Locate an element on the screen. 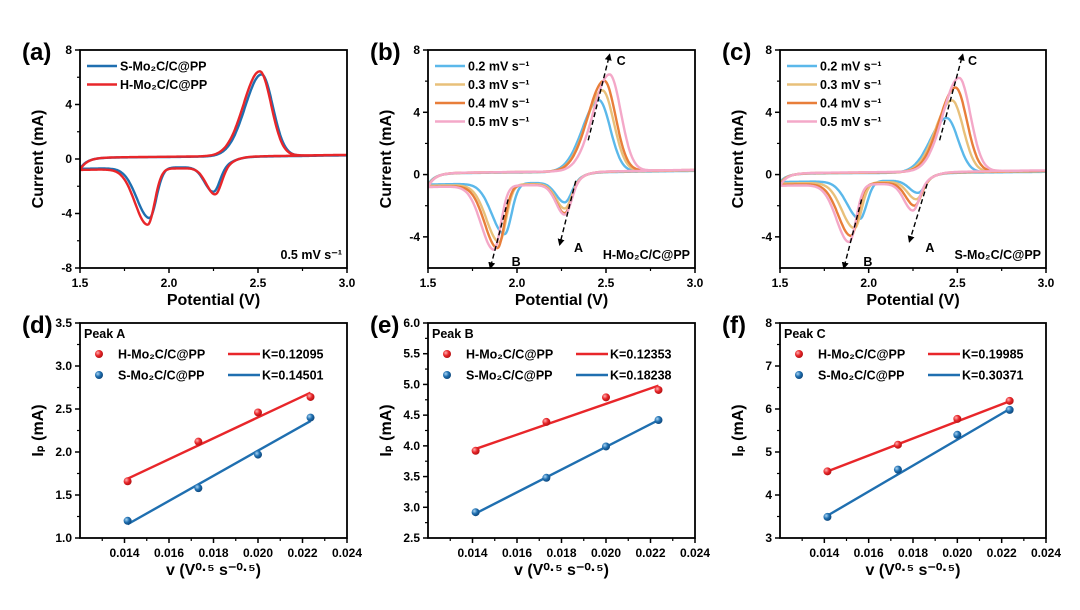 This screenshot has height=610, width=1080. y-tick-label: 3.0 is located at coordinates (63, 366).